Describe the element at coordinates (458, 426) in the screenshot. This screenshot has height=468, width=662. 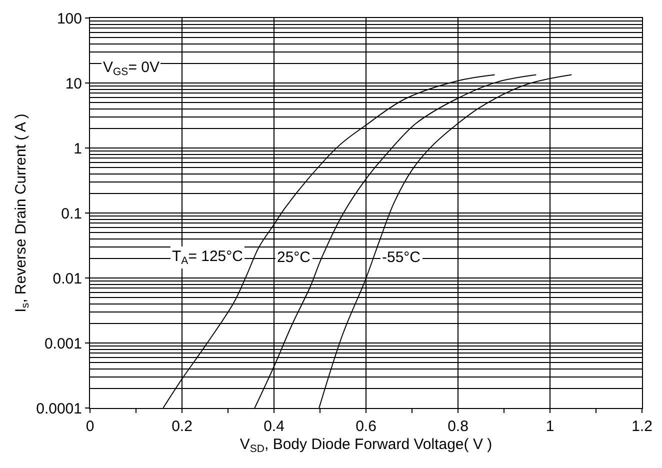
I see `x-tick-label: 0.8` at that location.